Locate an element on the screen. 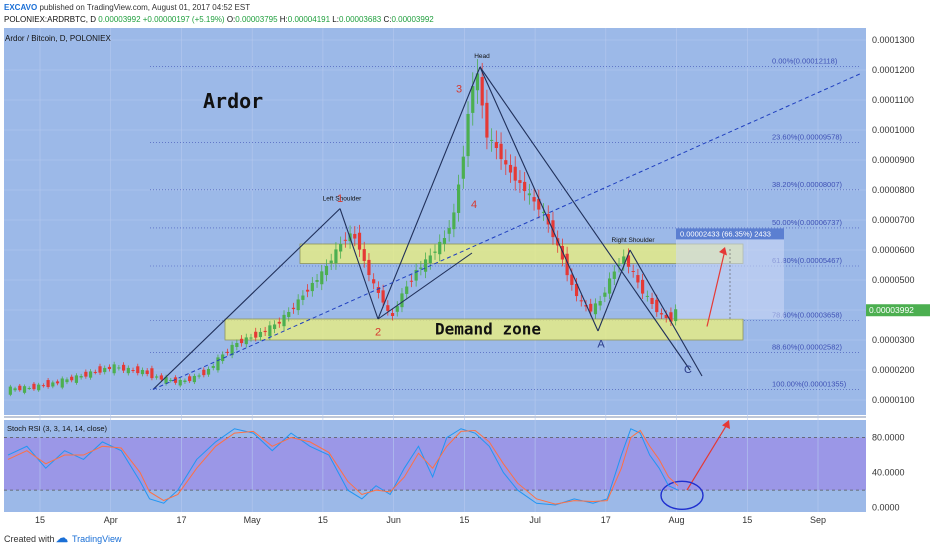  fib-level-label: 38.20%(0.00008007) is located at coordinates (807, 184).